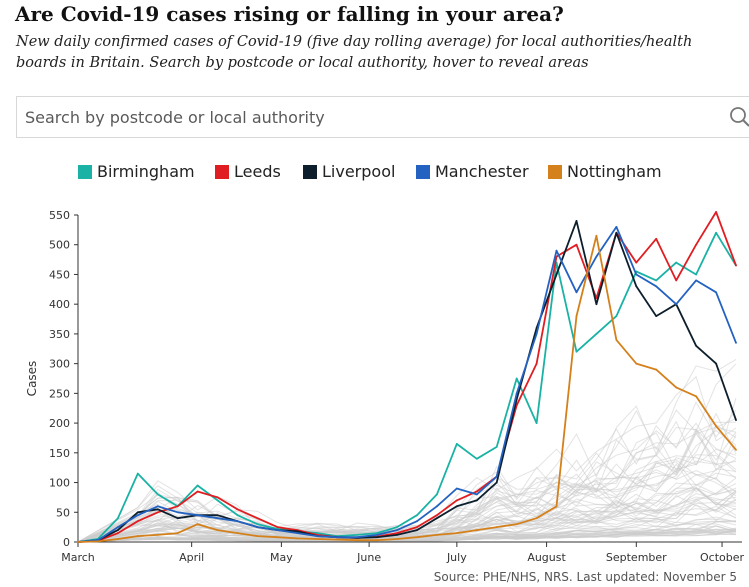  What do you see at coordinates (739, 117) in the screenshot?
I see `search-icon` at bounding box center [739, 117].